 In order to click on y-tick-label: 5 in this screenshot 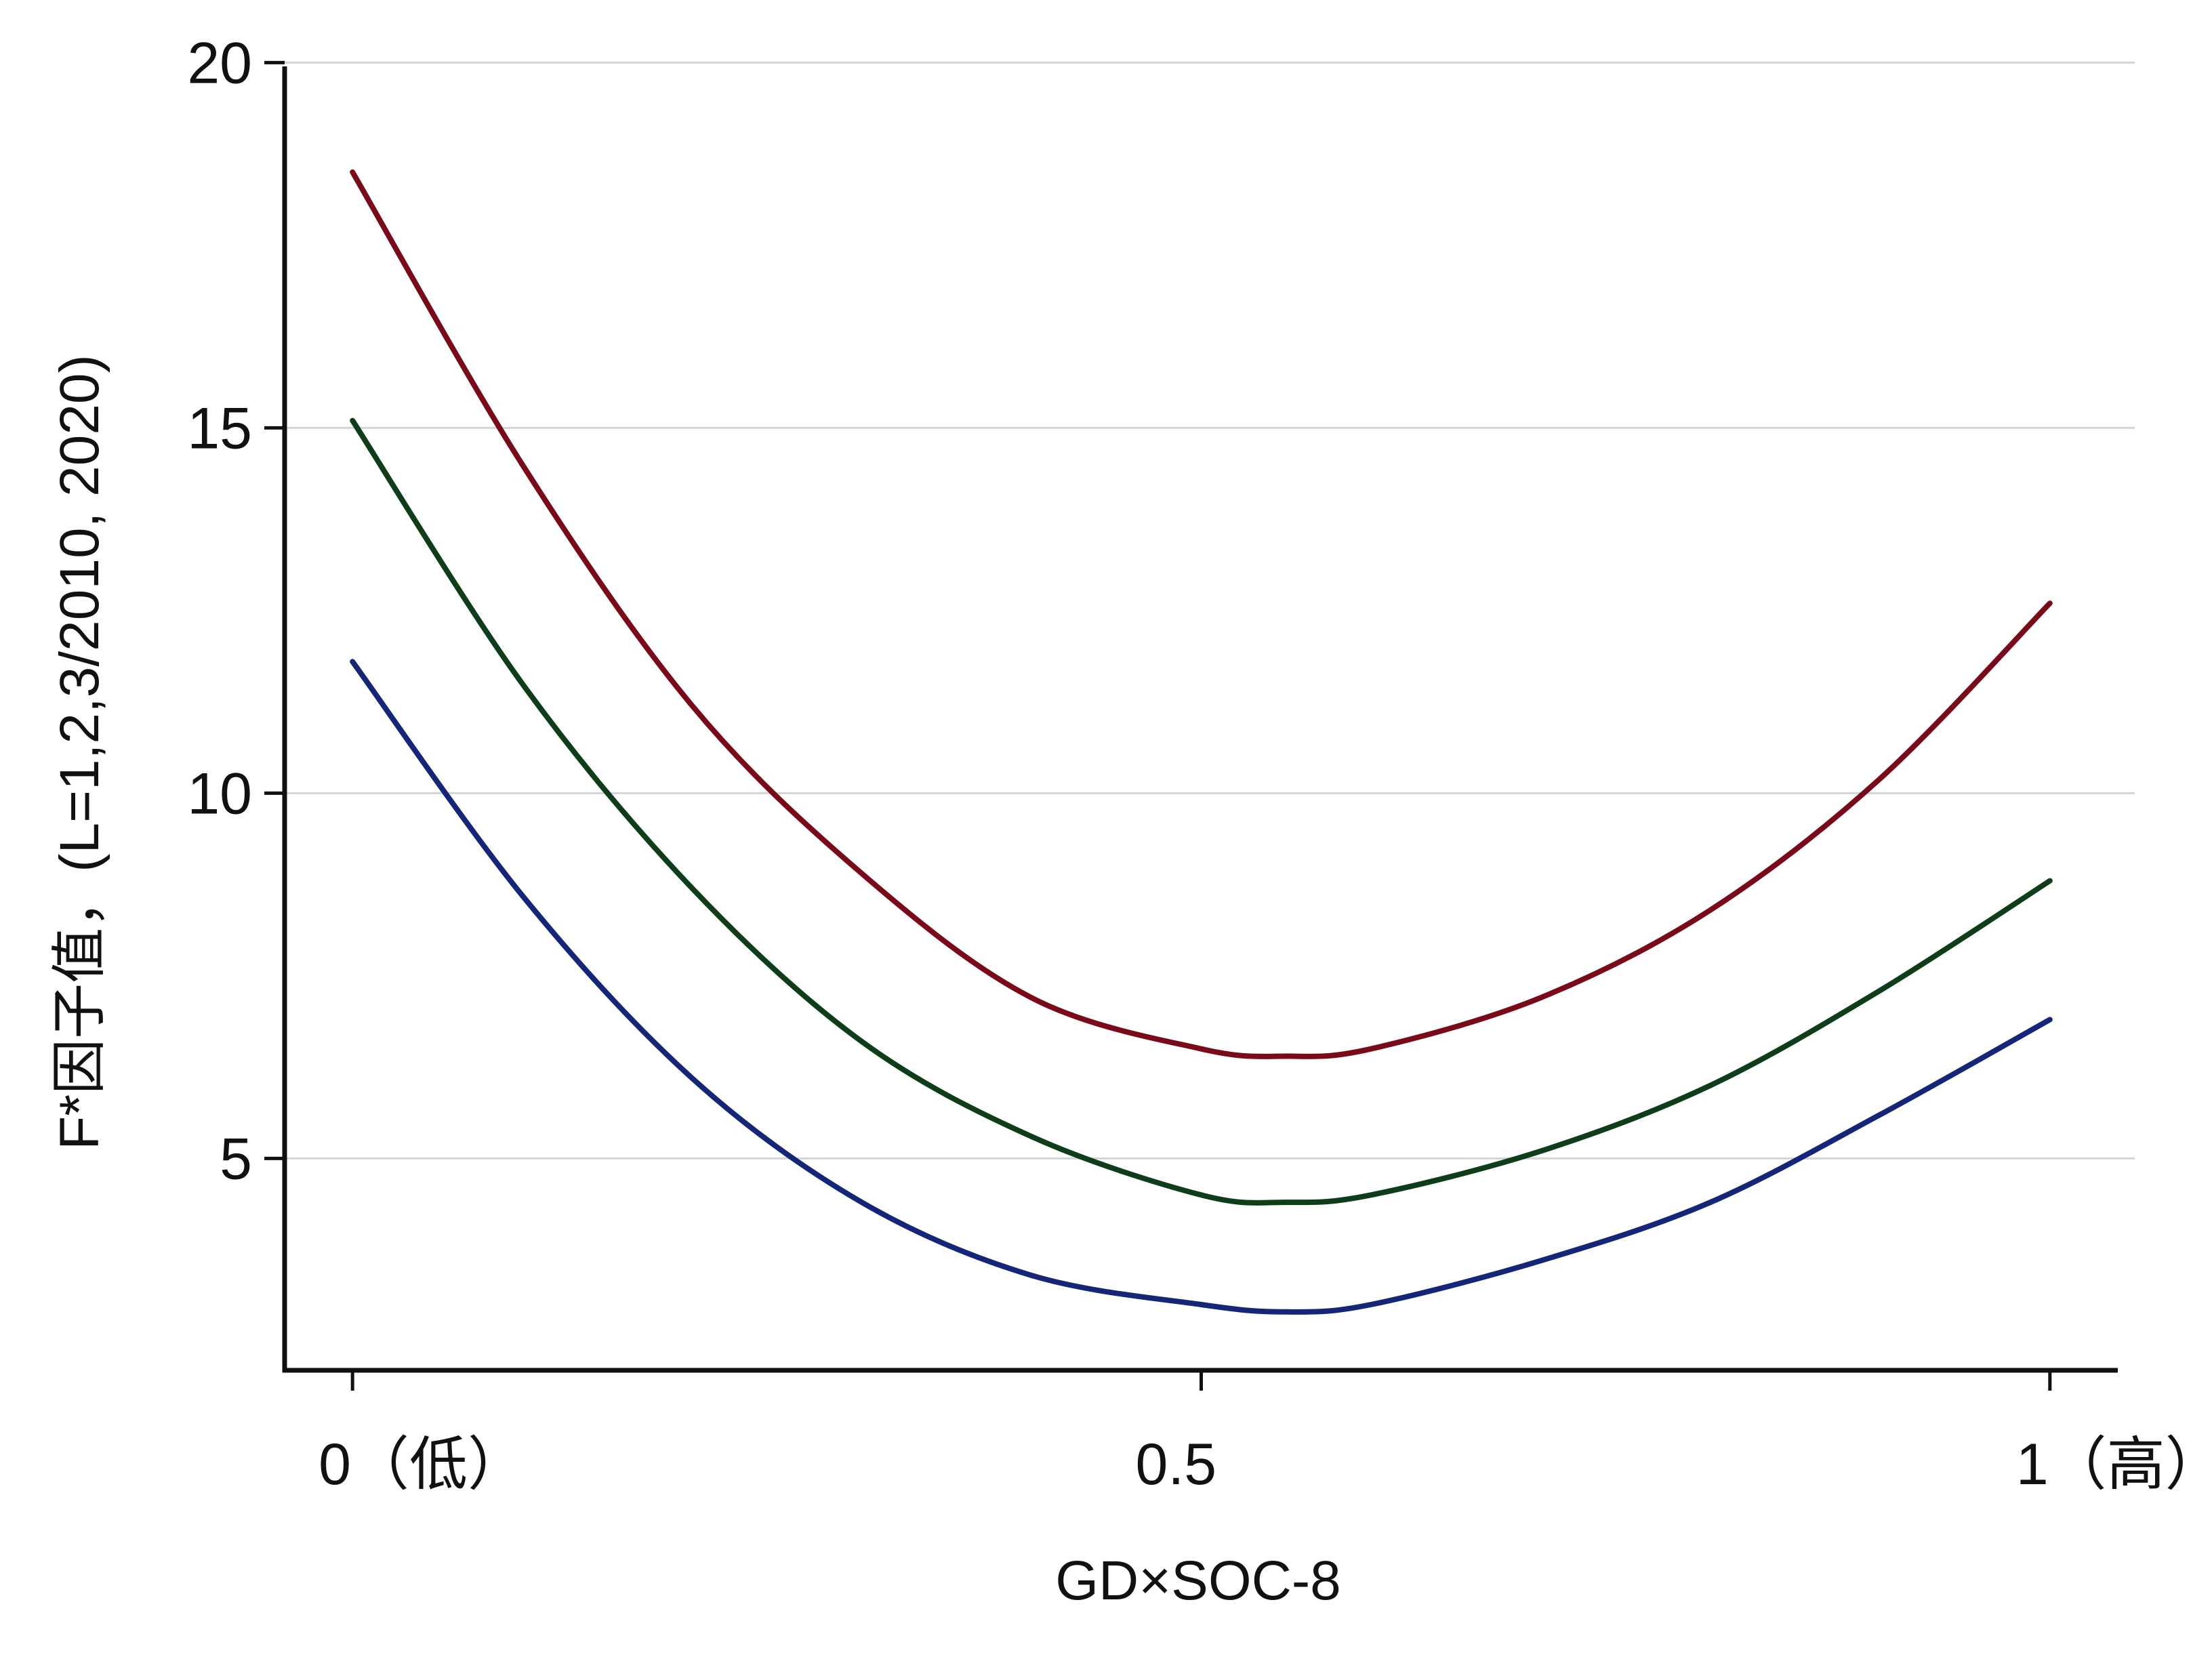, I will do `click(236, 1158)`.